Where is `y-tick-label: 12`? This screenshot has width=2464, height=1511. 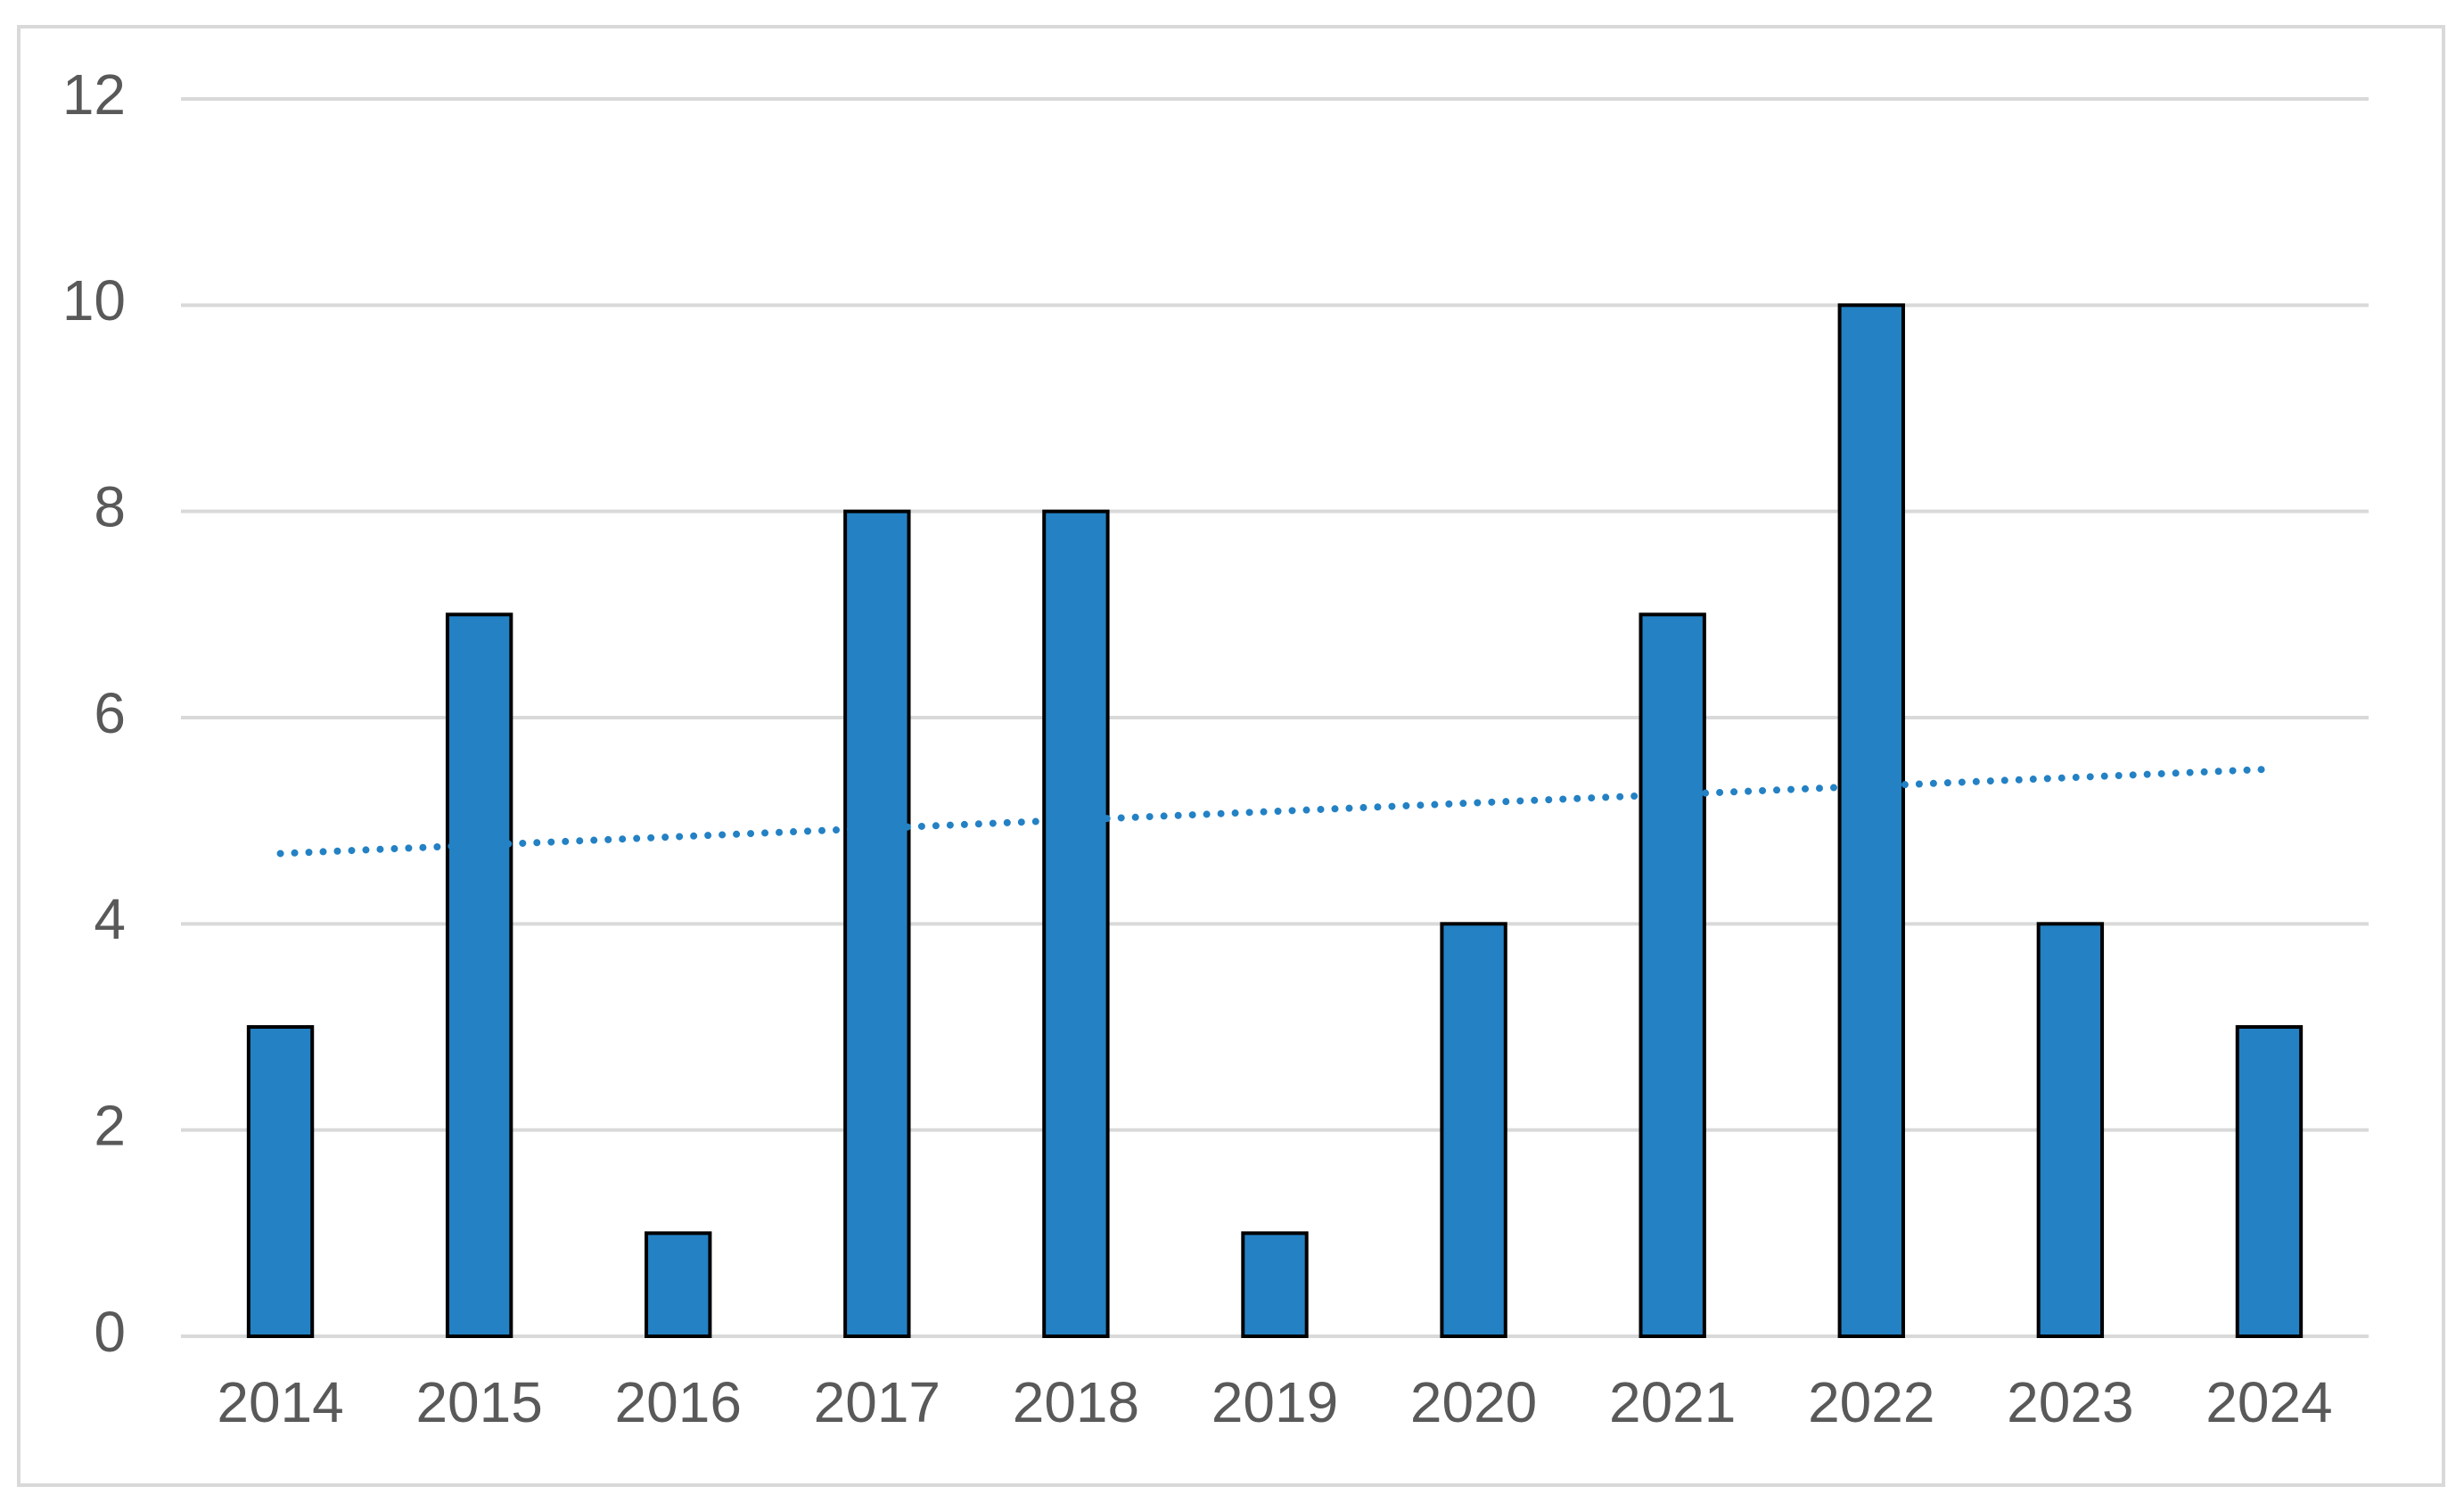 y-tick-label: 12 is located at coordinates (94, 94).